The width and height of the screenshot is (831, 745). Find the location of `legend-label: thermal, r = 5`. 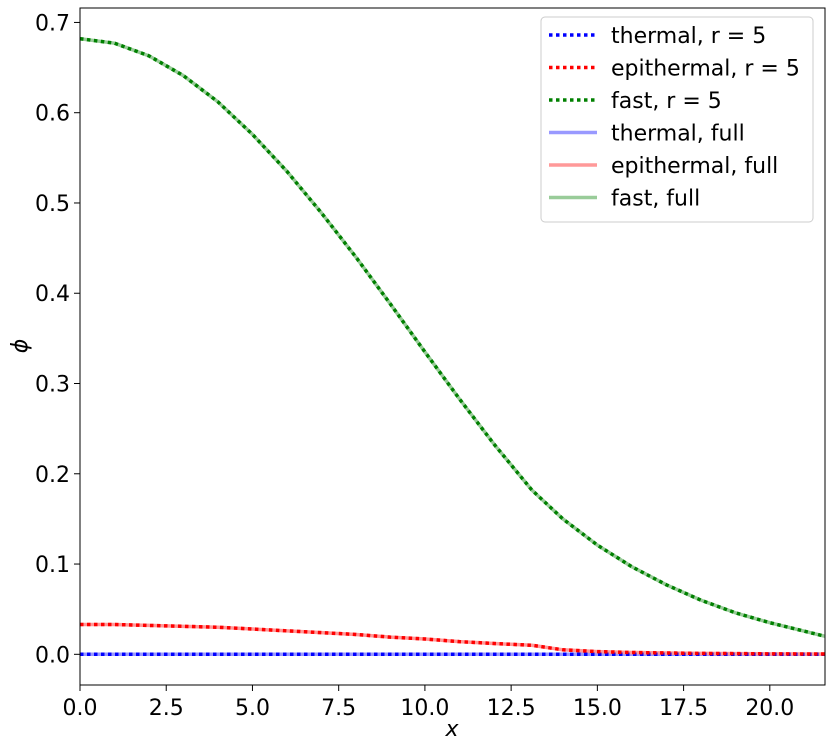

legend-label: thermal, r = 5 is located at coordinates (688, 36).